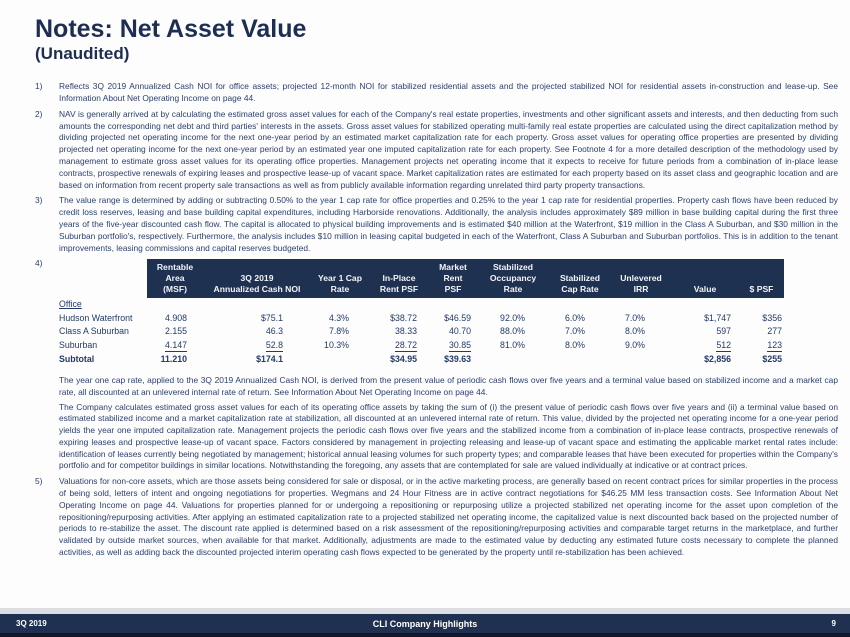 The height and width of the screenshot is (637, 850). I want to click on cell-unlev-irr, so click(641, 360).